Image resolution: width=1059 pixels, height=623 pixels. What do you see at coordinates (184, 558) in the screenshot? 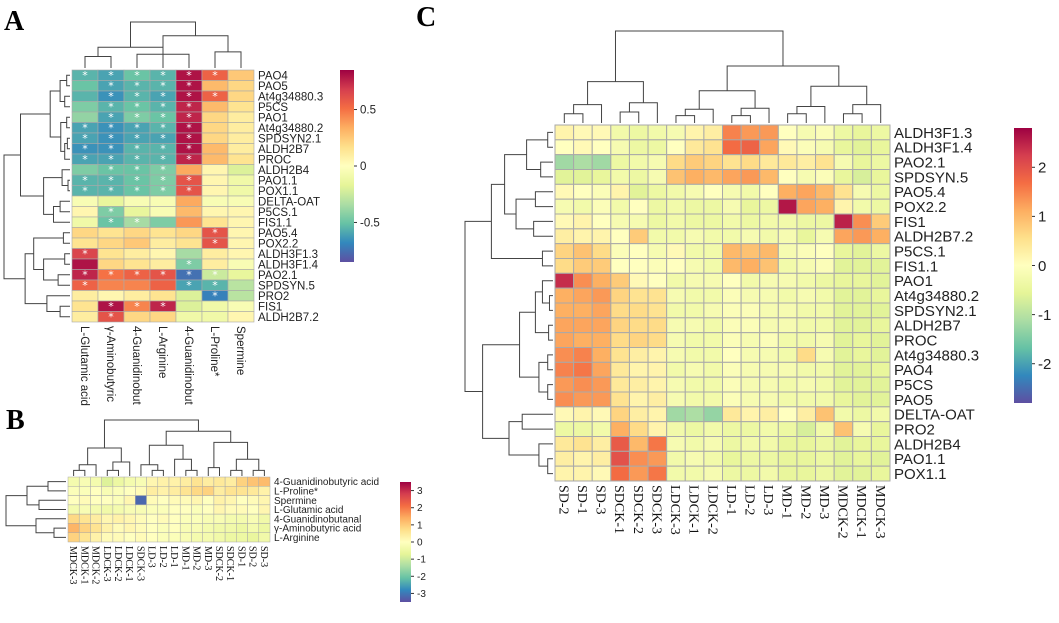
I see `column-label: MD-1` at bounding box center [184, 558].